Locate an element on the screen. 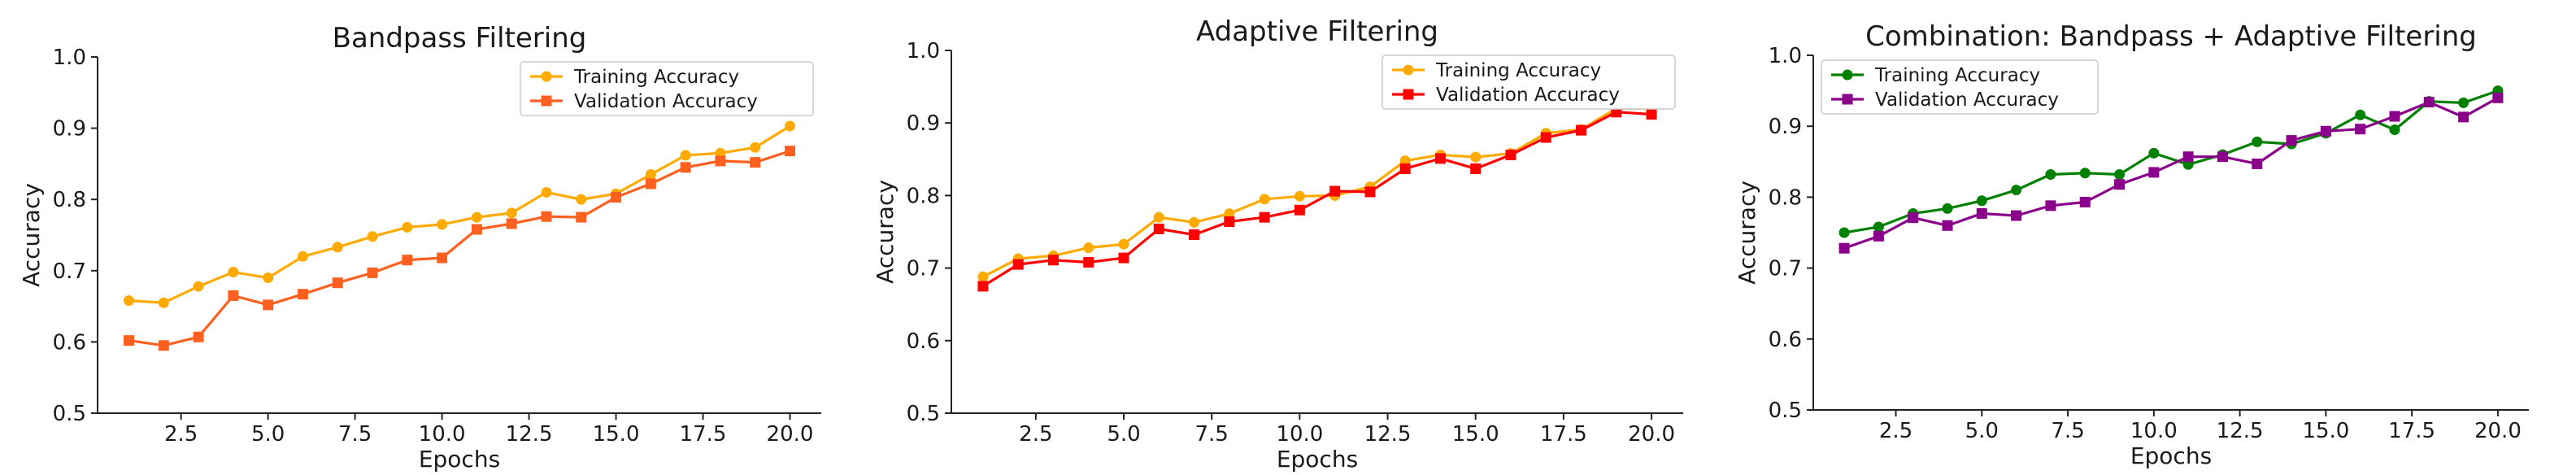  legend-label: Validation Accuracy is located at coordinates (1528, 95).